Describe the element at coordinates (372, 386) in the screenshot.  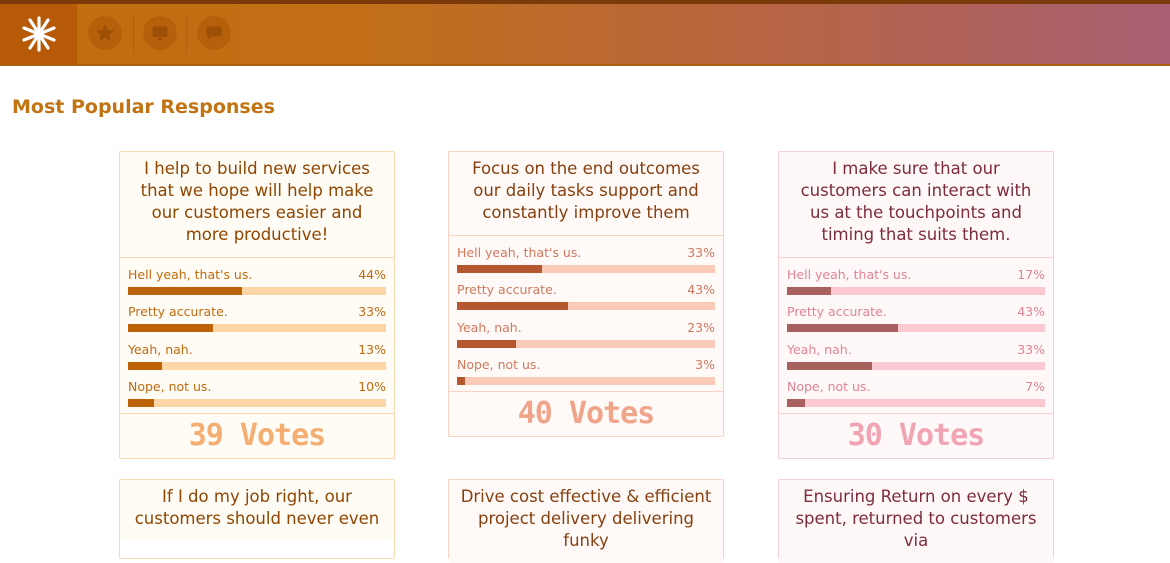
I see `answer-percent: 10%` at that location.